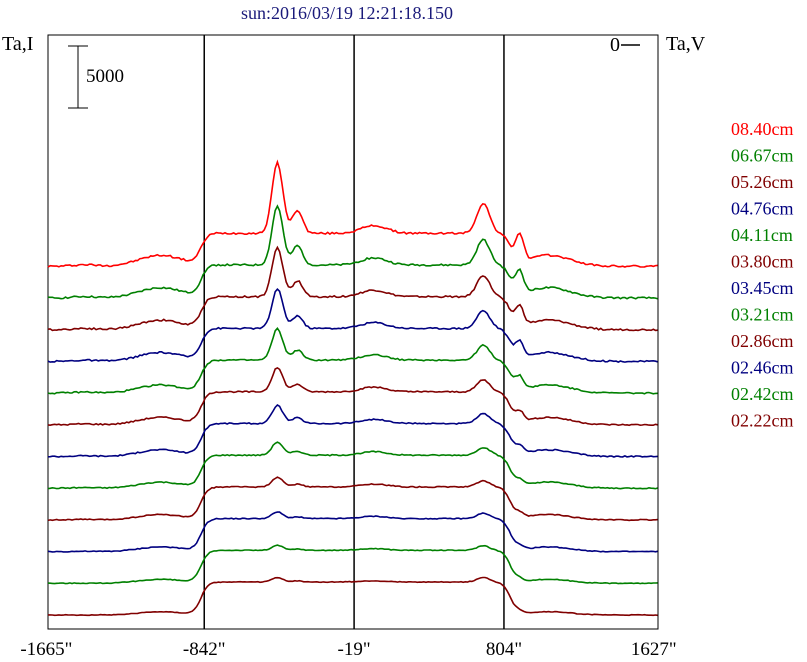  Describe the element at coordinates (762, 288) in the screenshot. I see `legend-entry: 03.45cm` at that location.